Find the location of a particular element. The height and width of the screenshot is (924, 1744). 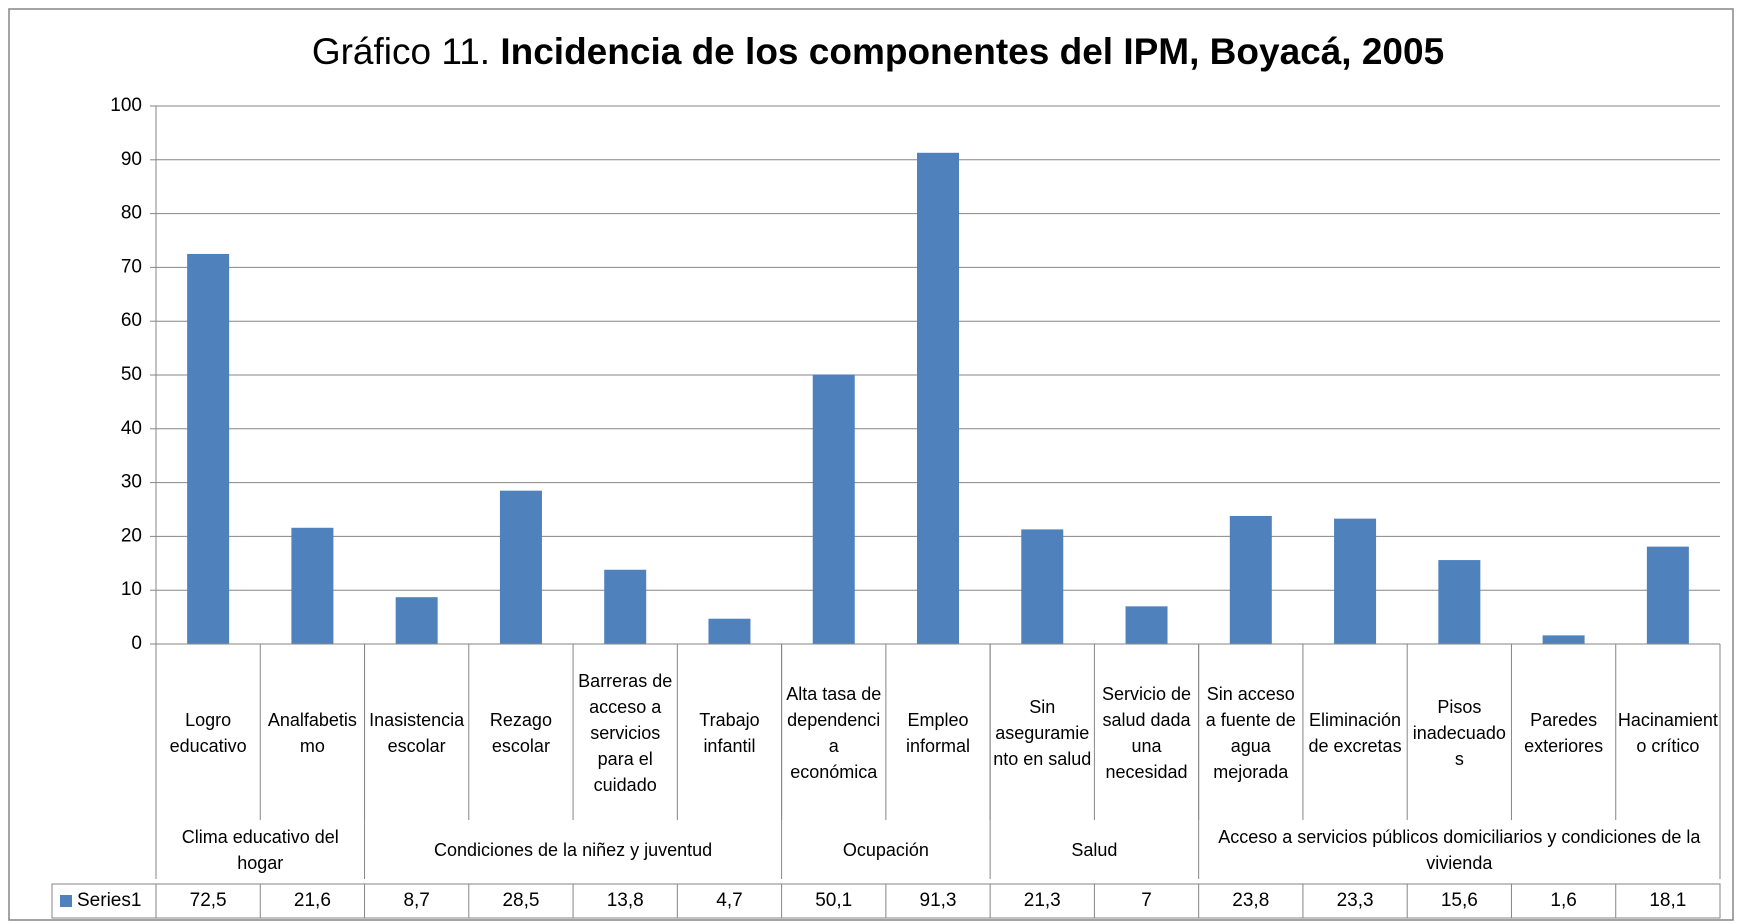

y-tick-label: 90 is located at coordinates (131, 159).